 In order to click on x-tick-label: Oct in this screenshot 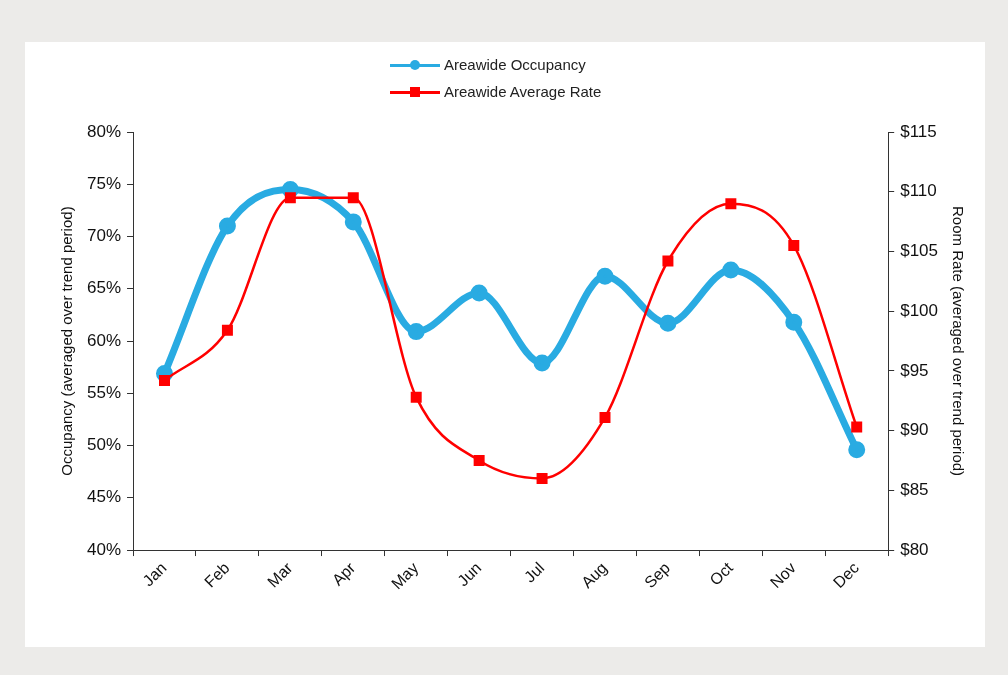, I will do `click(721, 573)`.